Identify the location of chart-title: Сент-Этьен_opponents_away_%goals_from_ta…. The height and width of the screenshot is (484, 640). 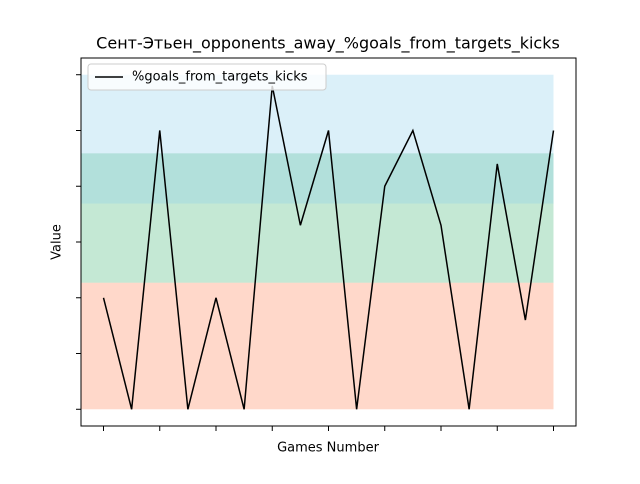
(328, 44).